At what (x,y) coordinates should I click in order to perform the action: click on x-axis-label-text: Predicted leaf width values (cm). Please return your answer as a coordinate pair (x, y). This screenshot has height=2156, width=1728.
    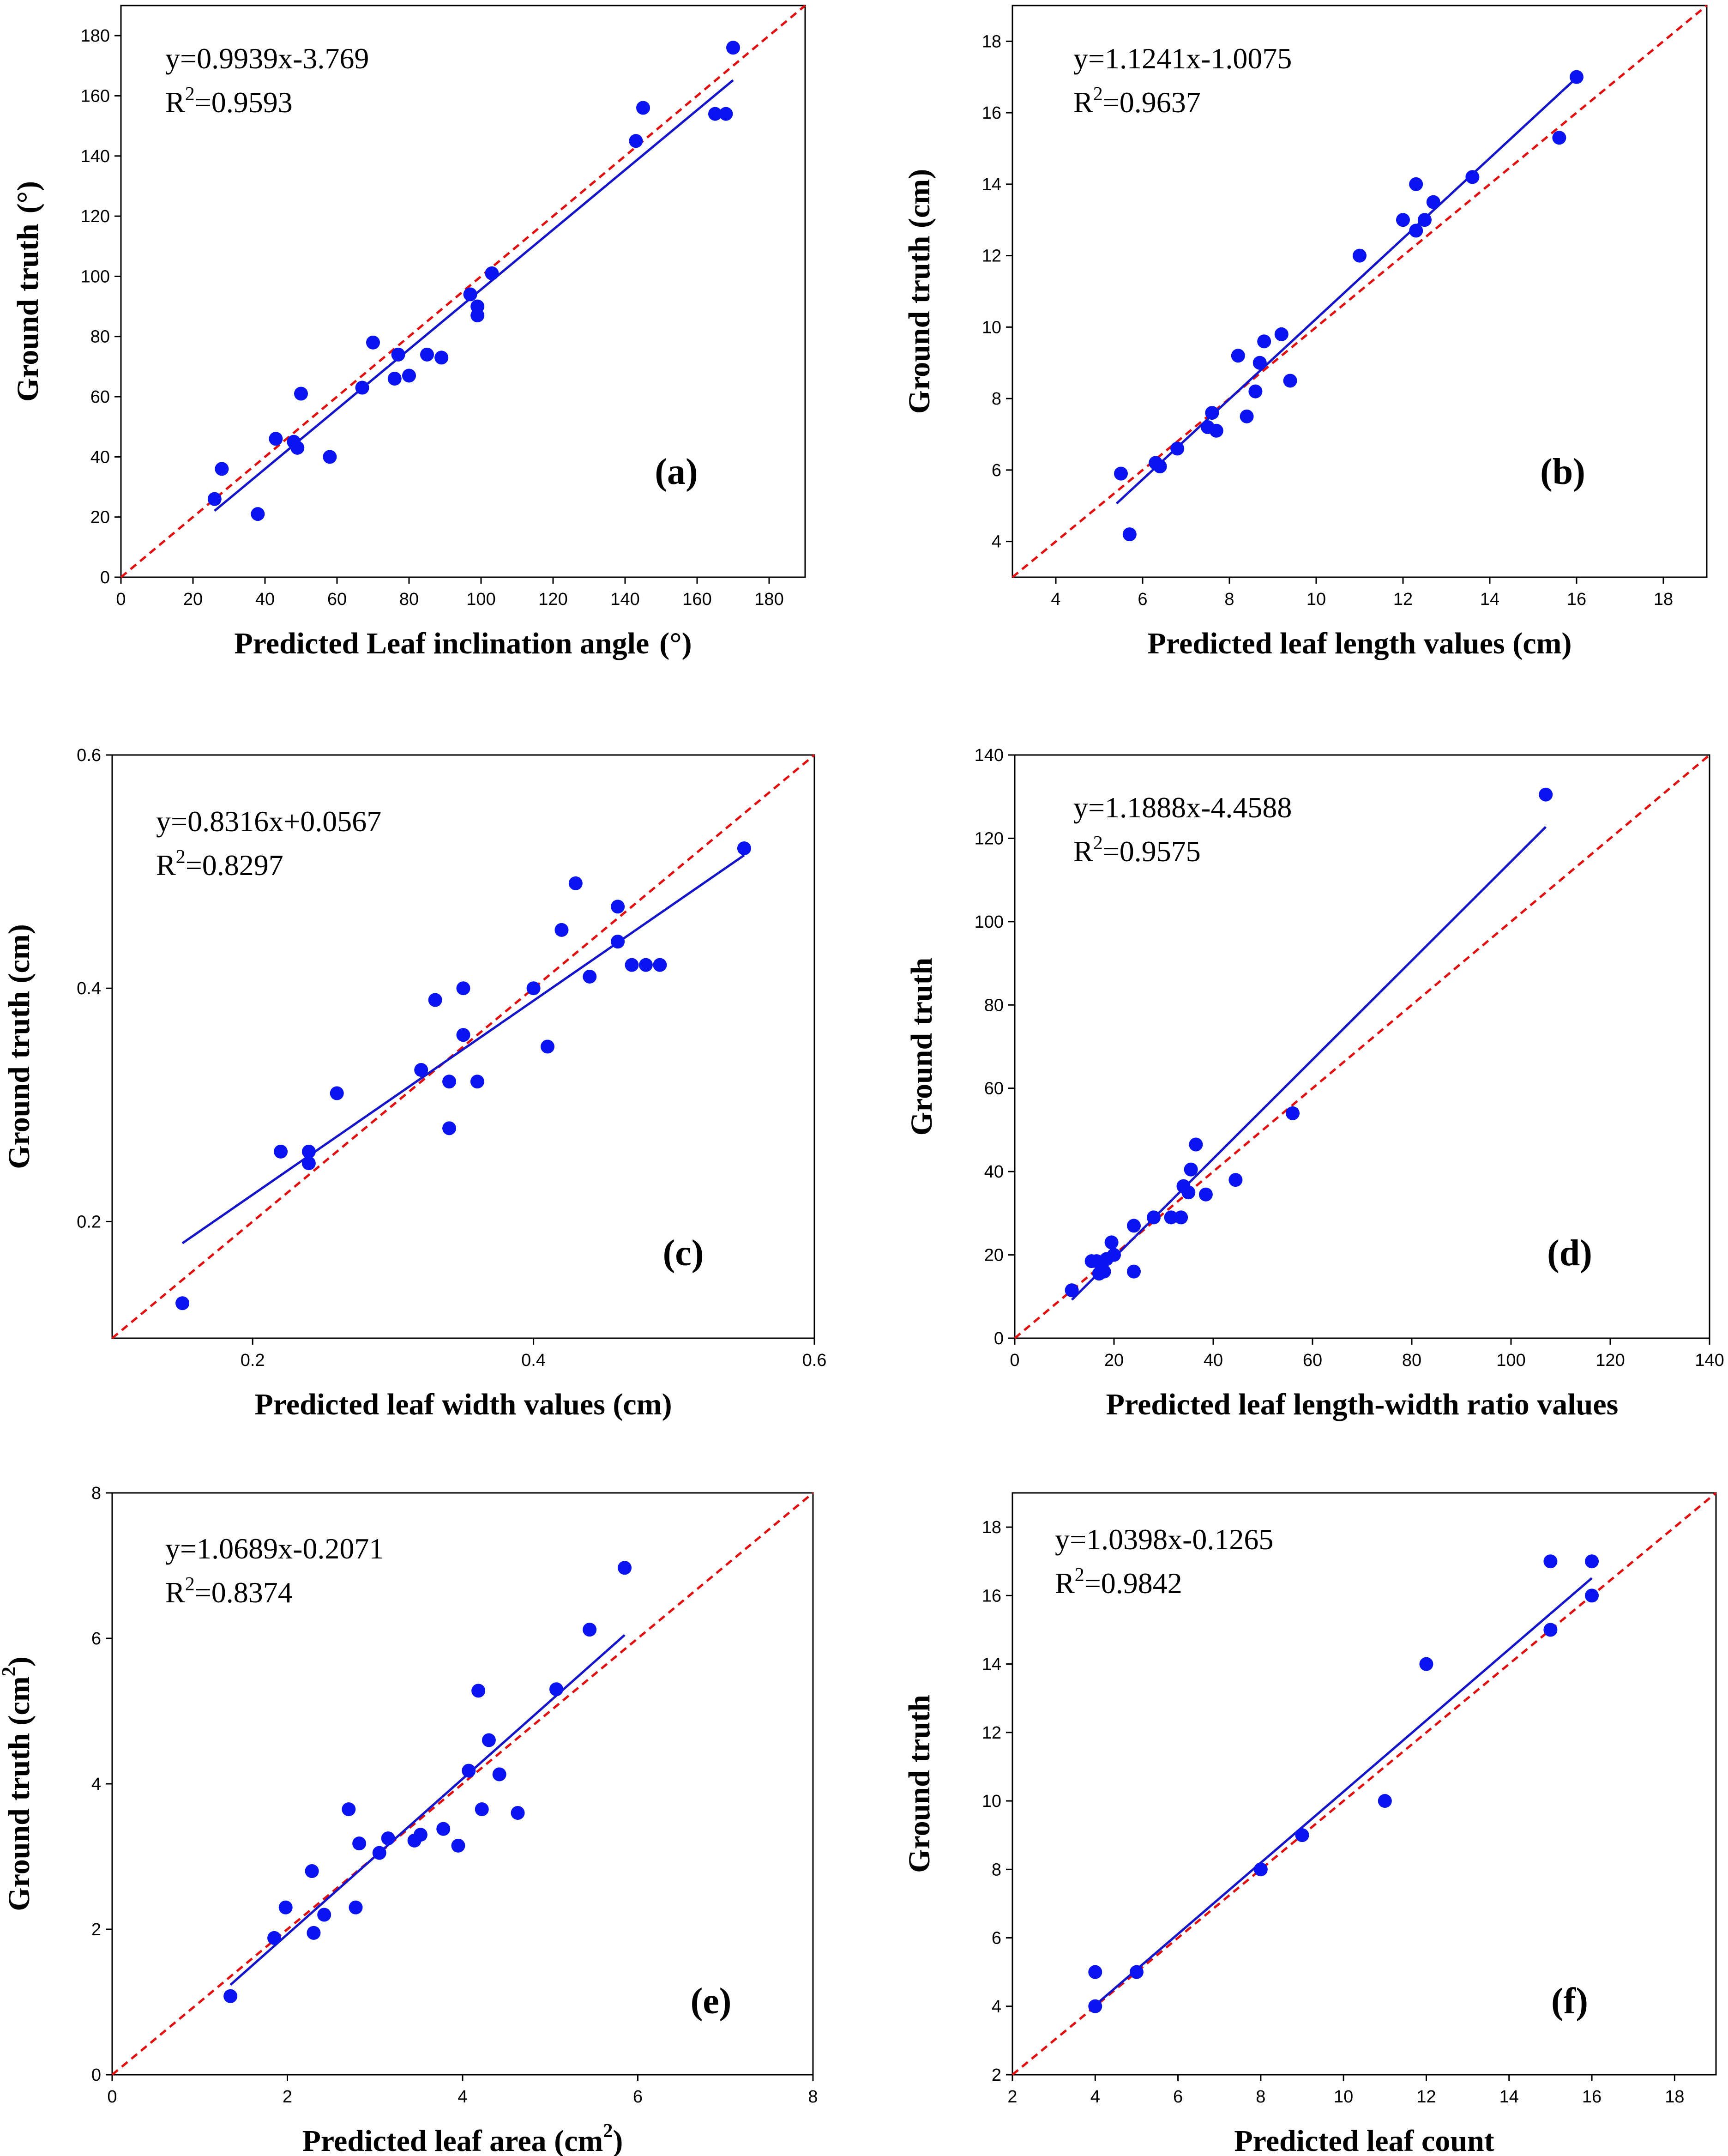
    Looking at the image, I should click on (463, 1405).